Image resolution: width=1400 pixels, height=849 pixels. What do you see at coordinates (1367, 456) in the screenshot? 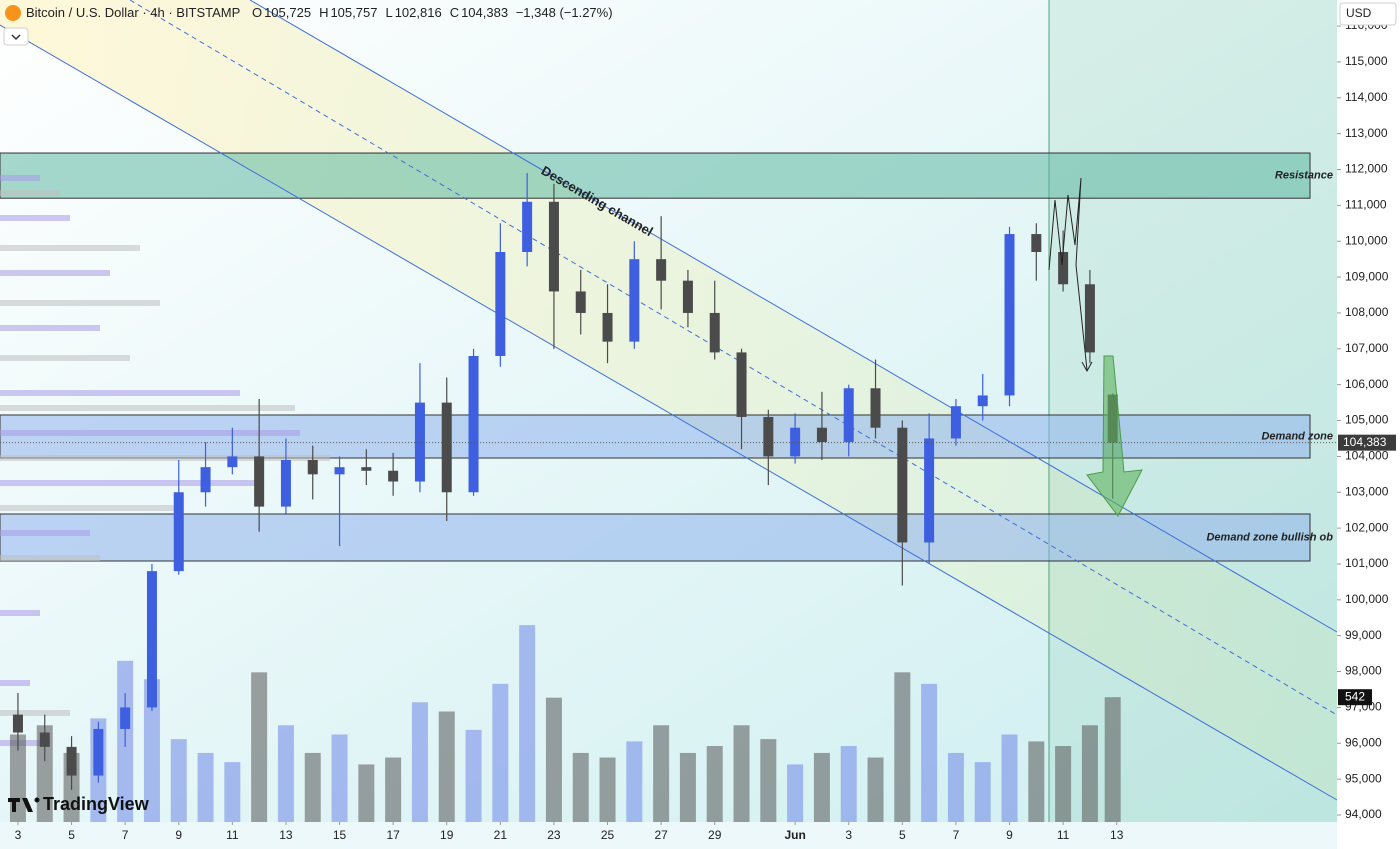
I see `y-tick-label: 104,000` at bounding box center [1367, 456].